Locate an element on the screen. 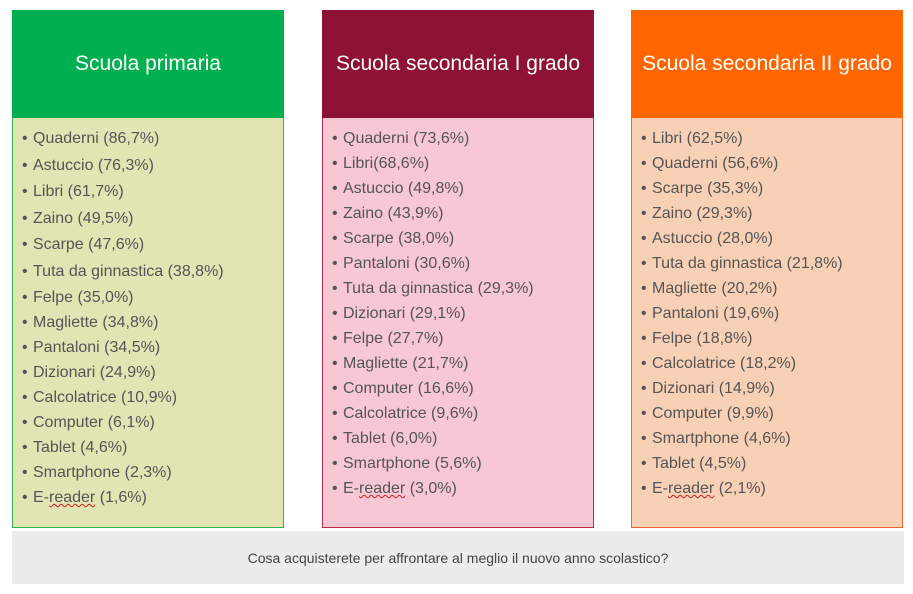  list-item: • Scarpe (35,3%) is located at coordinates (771, 188).